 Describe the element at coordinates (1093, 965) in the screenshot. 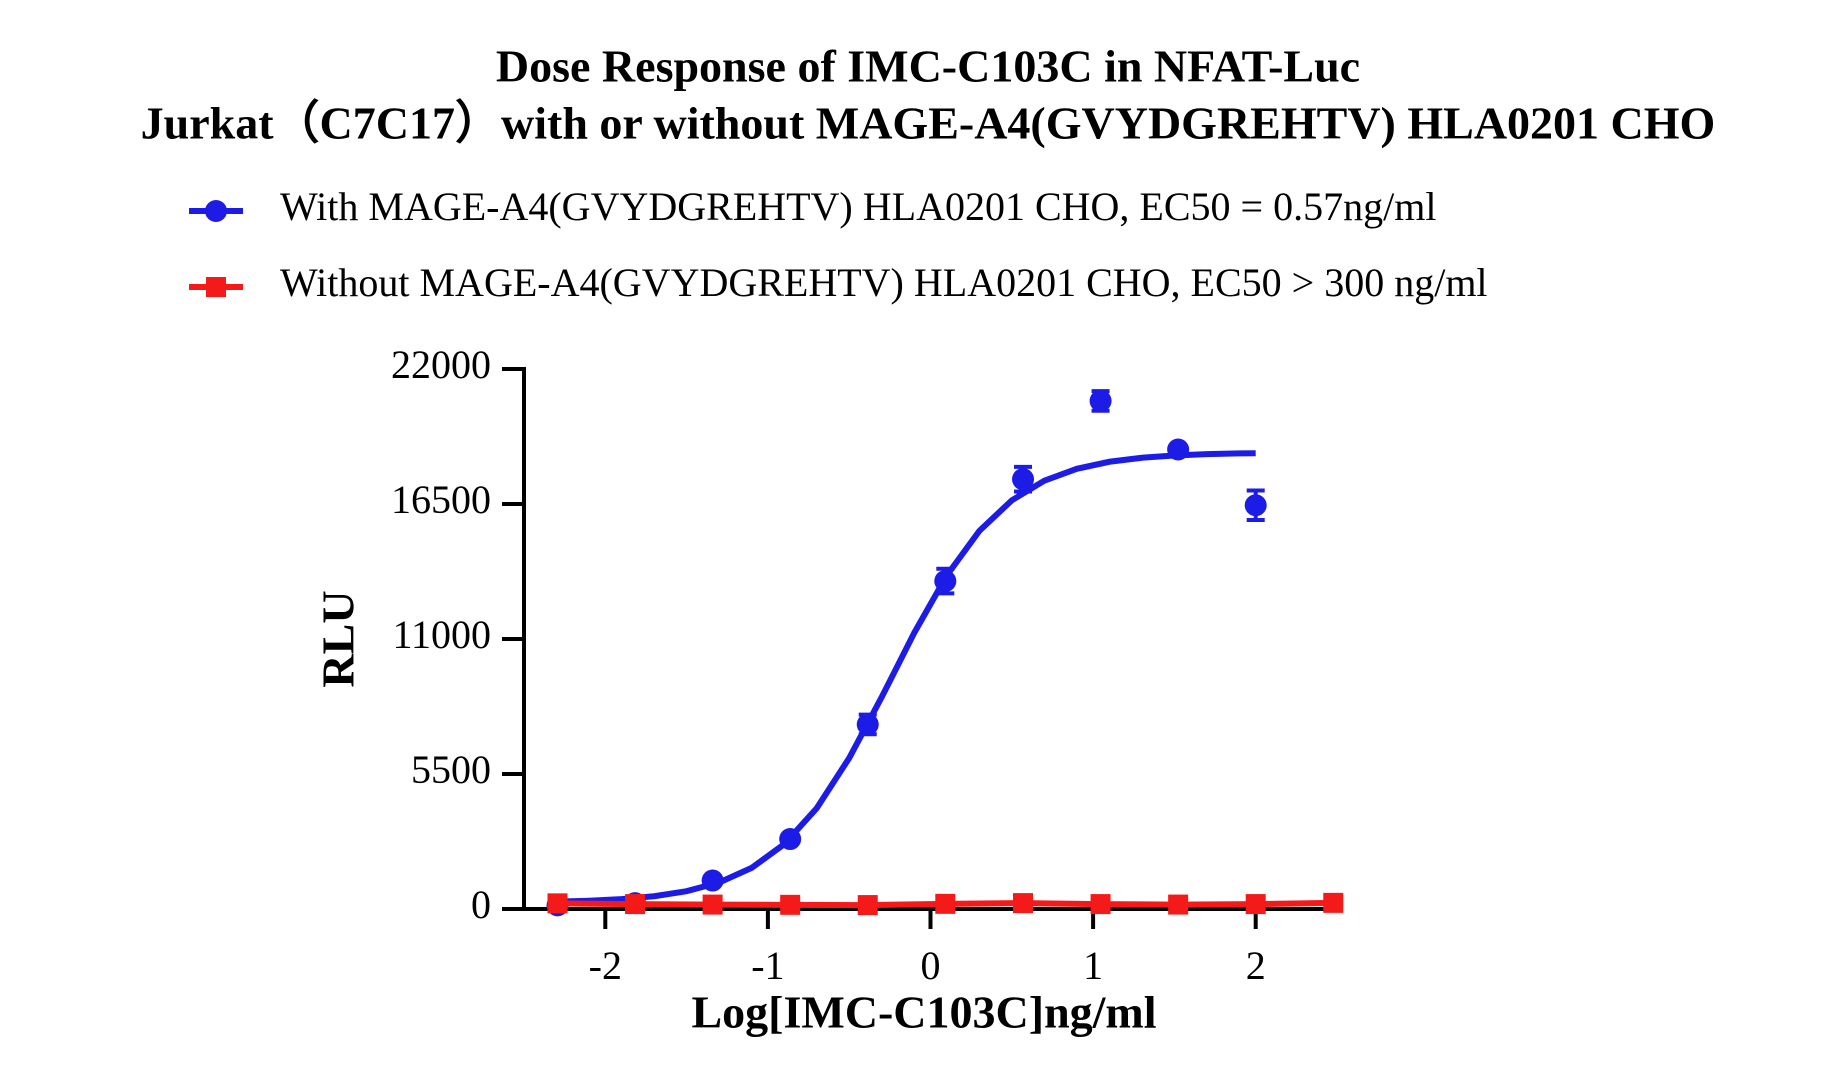

I see `x-tick-label: 1` at that location.